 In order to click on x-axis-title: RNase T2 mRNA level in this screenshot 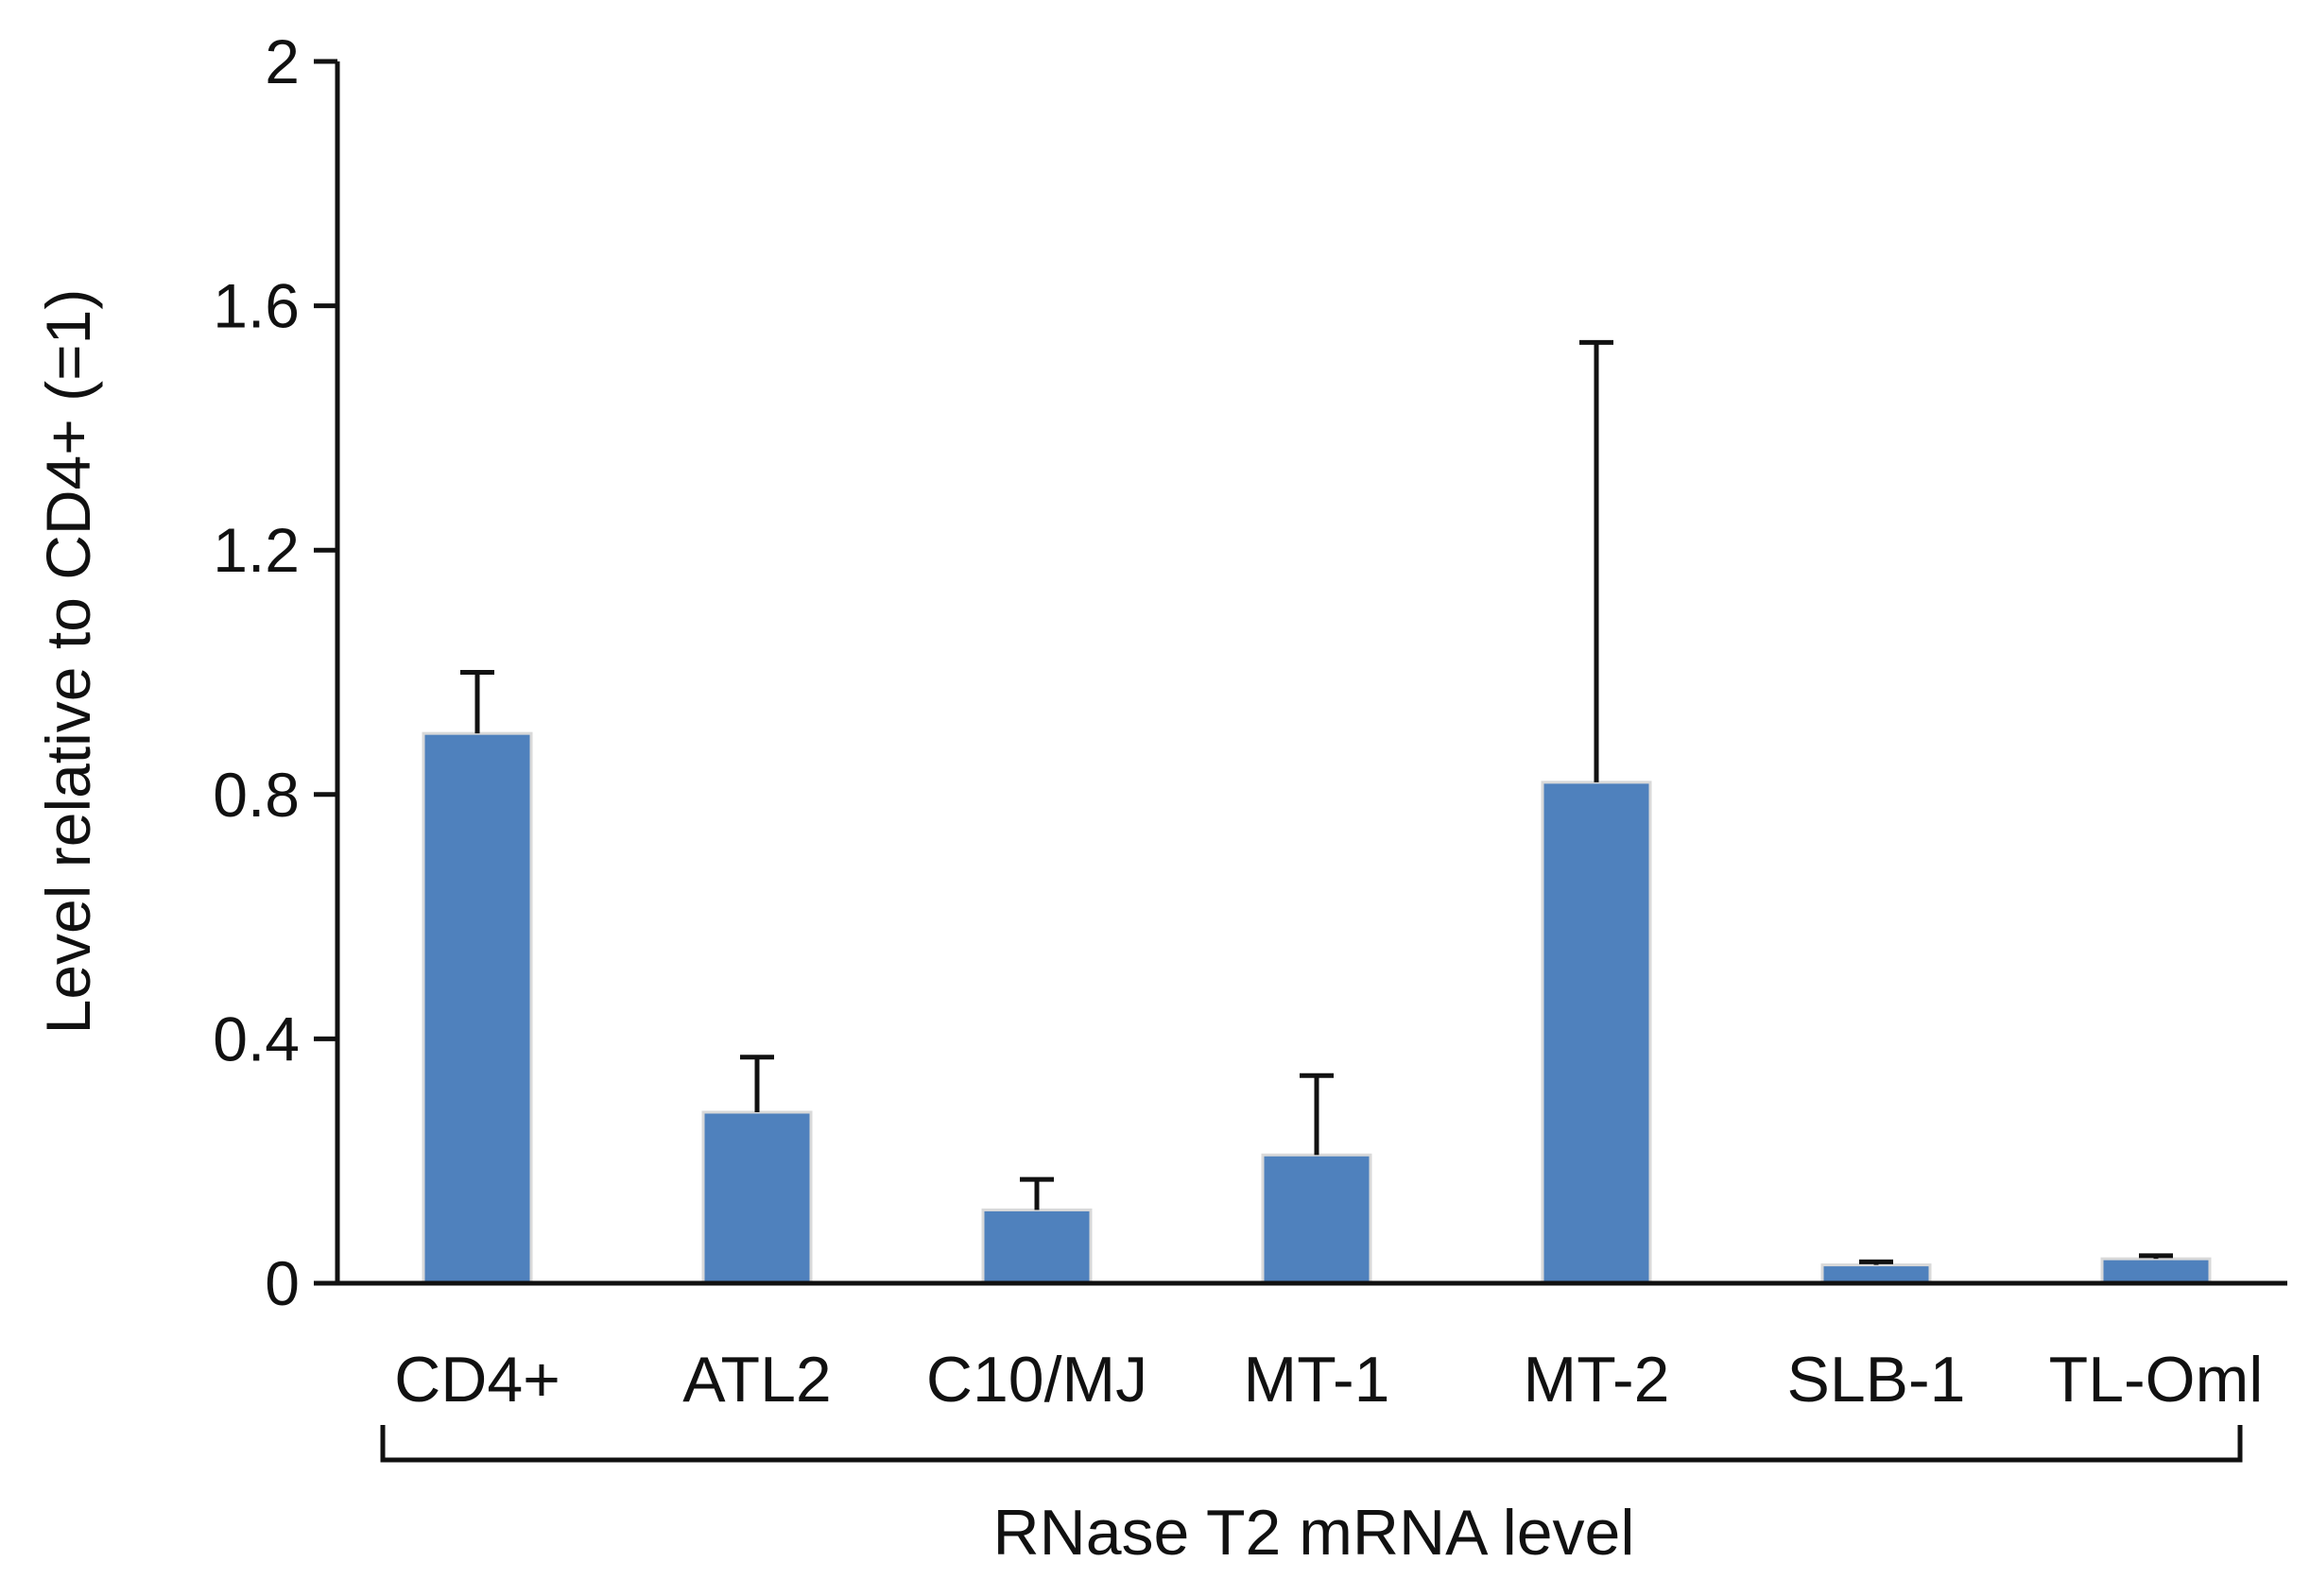, I will do `click(1314, 1533)`.